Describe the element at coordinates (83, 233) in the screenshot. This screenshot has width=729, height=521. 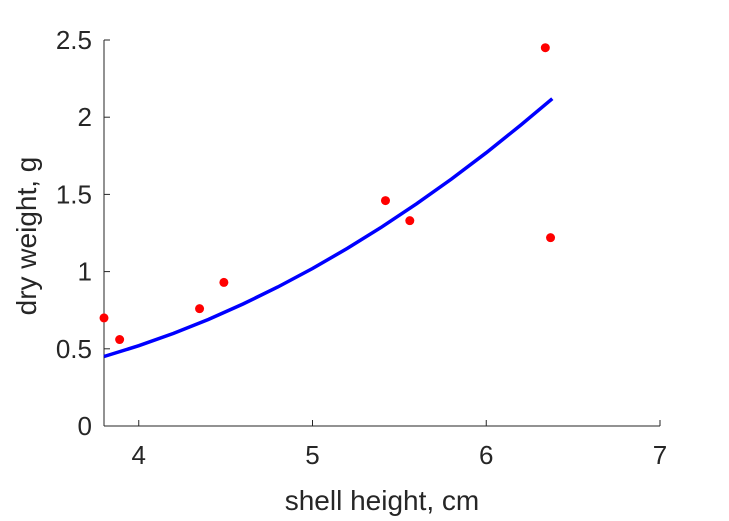
I see `y-ticks: 0 0.5 1 1.5 2 2.5` at that location.